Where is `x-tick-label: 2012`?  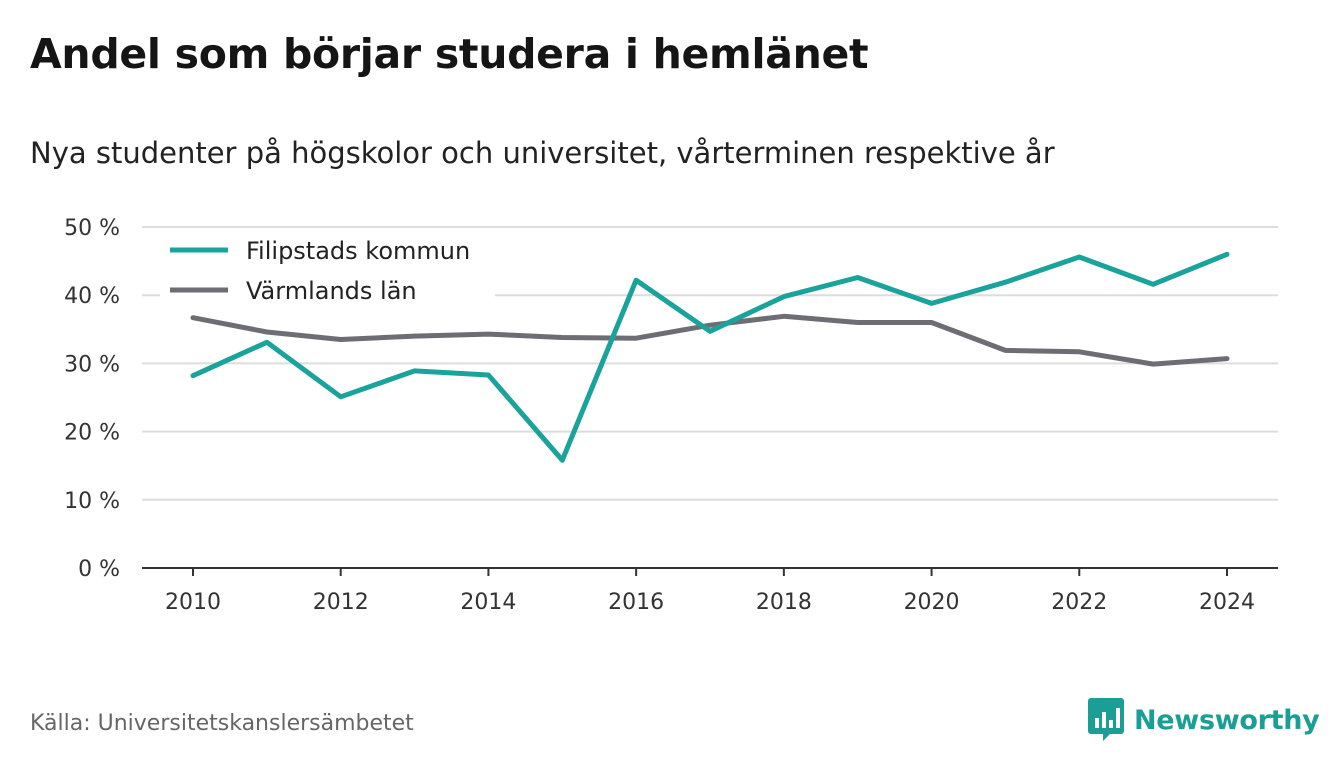 x-tick-label: 2012 is located at coordinates (341, 602).